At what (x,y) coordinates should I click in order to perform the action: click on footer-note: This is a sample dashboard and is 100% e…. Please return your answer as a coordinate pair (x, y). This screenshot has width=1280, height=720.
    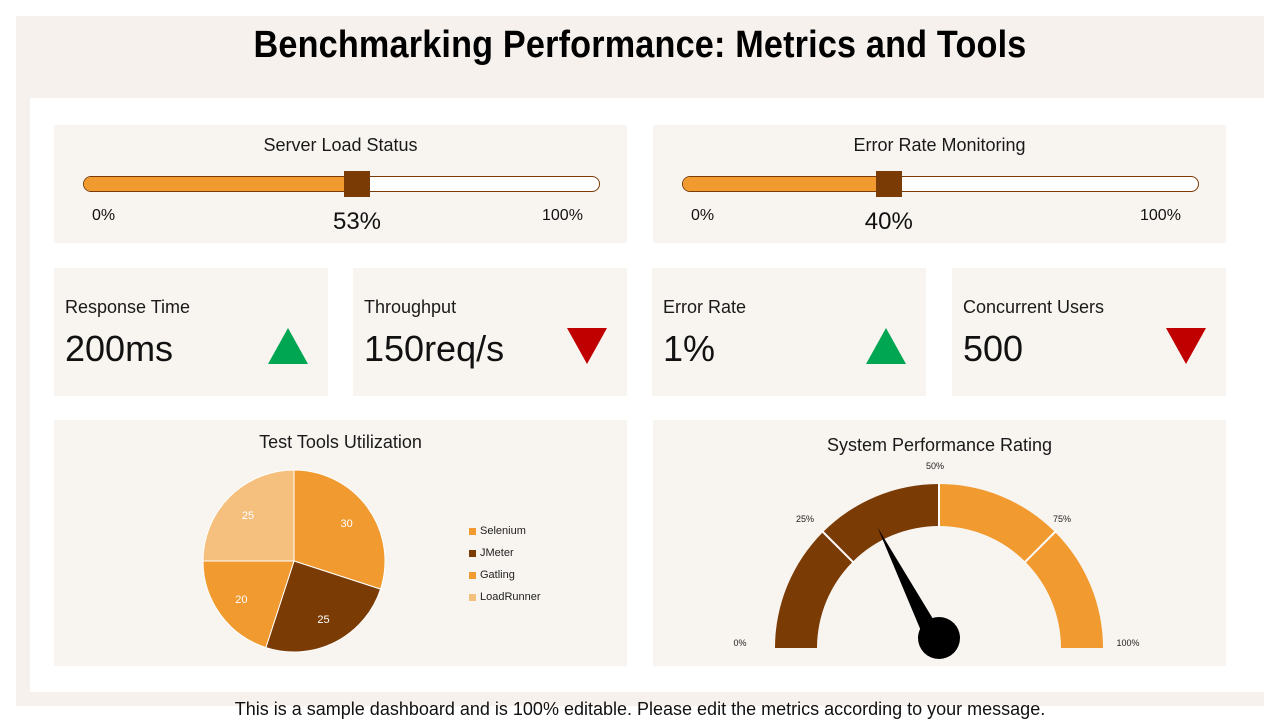
    Looking at the image, I should click on (640, 709).